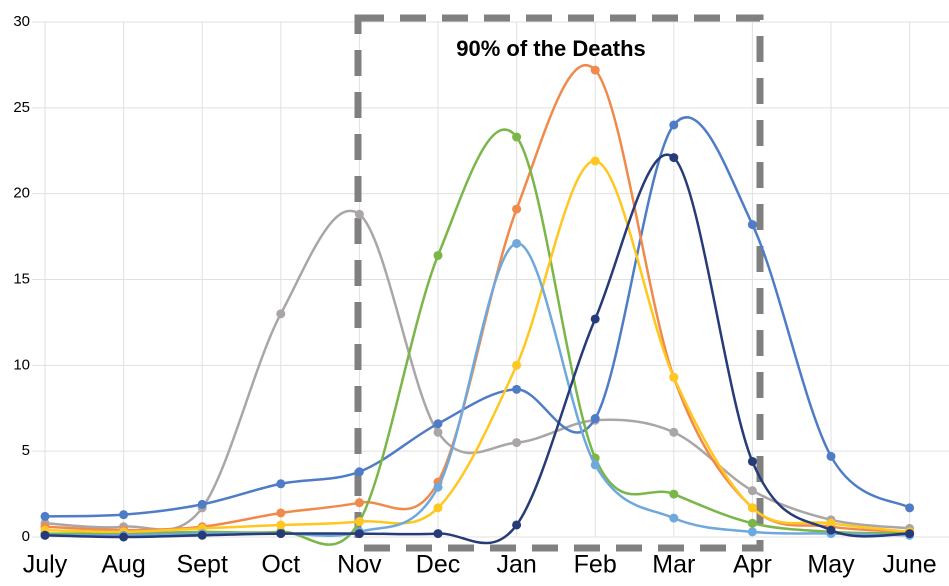 This screenshot has height=586, width=949. Describe the element at coordinates (123, 565) in the screenshot. I see `x-tick-label: Aug` at that location.